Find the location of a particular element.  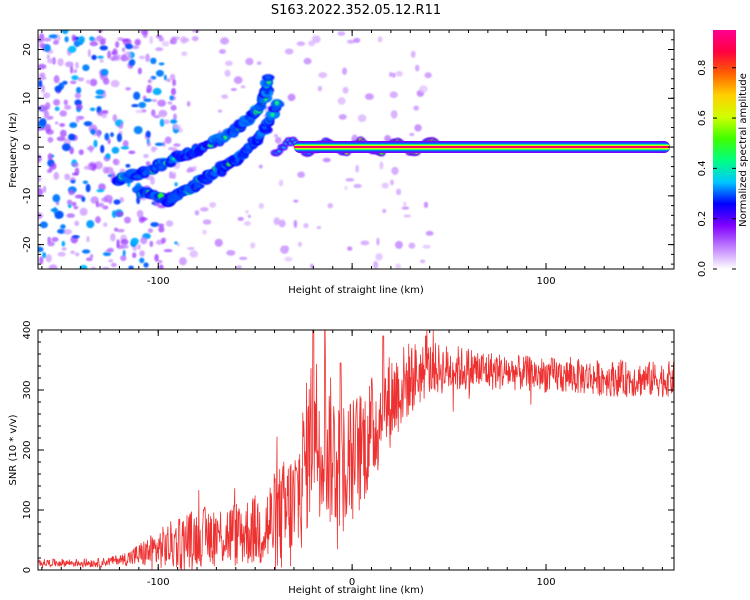

snr-y-tick-label: 400 is located at coordinates (27, 329).